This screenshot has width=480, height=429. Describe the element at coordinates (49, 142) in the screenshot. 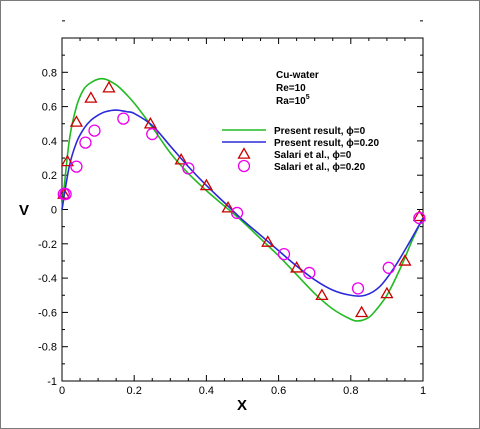

I see `y-tick-label: 0.4` at that location.